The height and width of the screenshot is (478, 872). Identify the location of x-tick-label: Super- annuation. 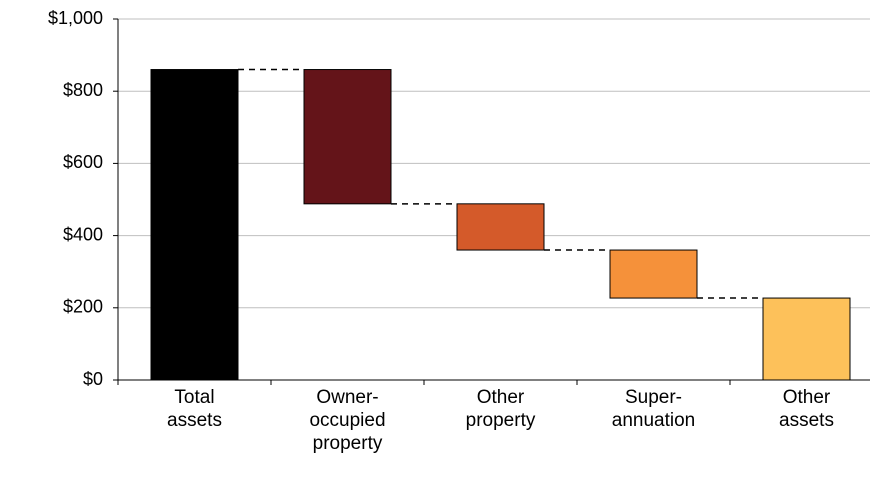
(653, 409).